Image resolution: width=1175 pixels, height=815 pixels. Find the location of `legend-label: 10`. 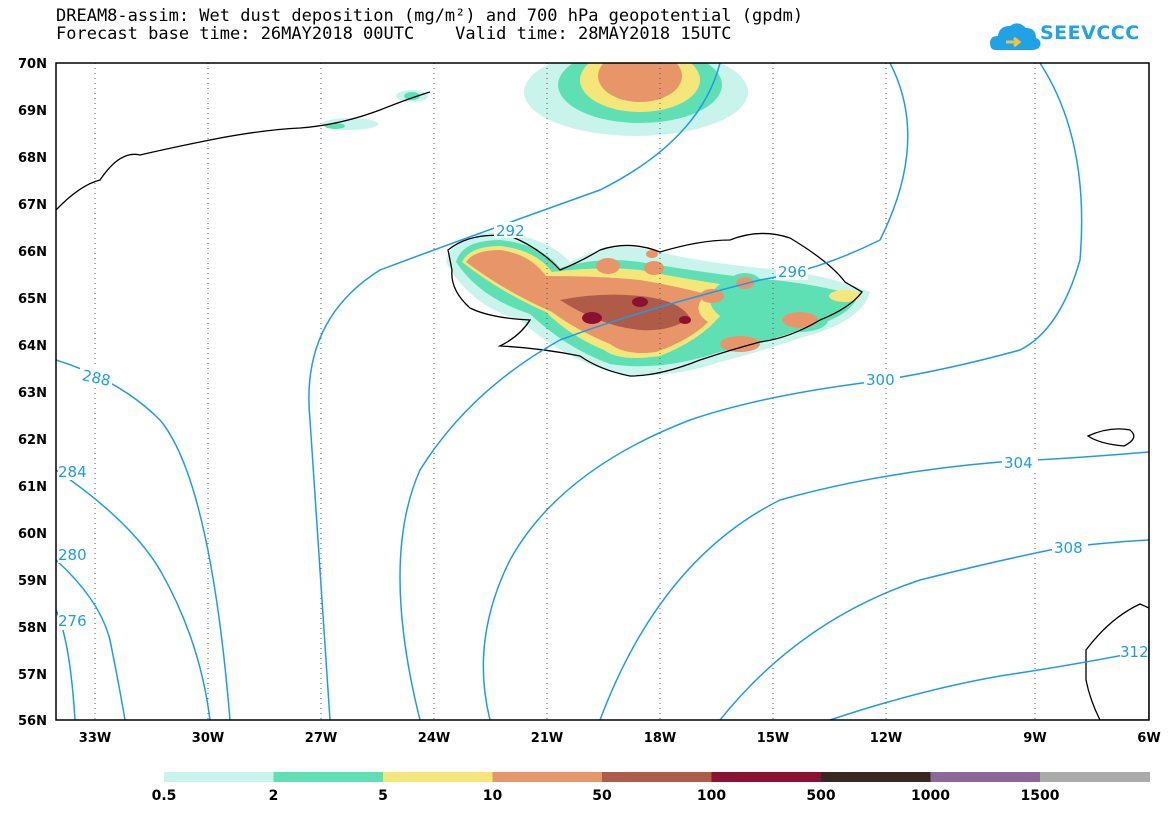

legend-label: 10 is located at coordinates (493, 796).